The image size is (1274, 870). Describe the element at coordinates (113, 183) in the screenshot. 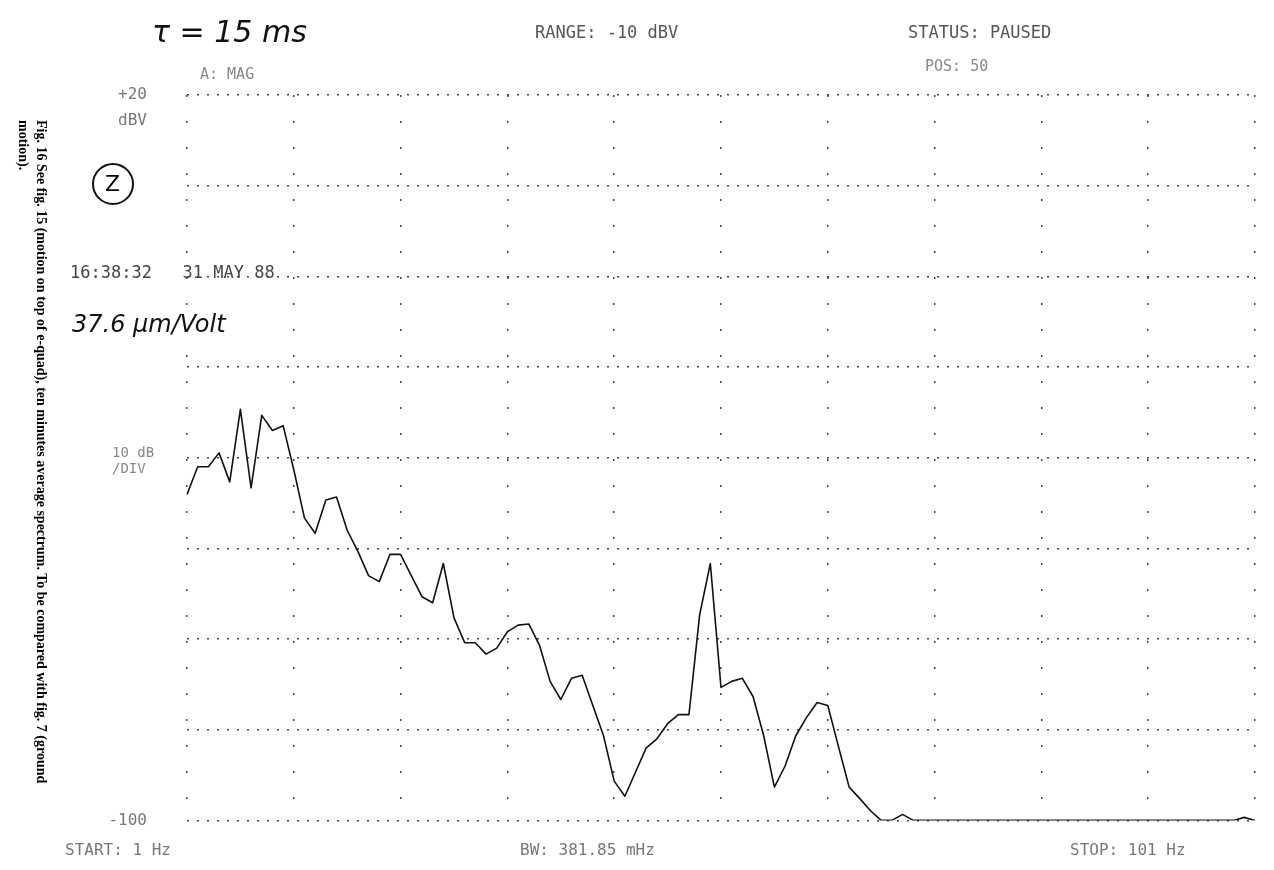

I see `text: Z` at that location.